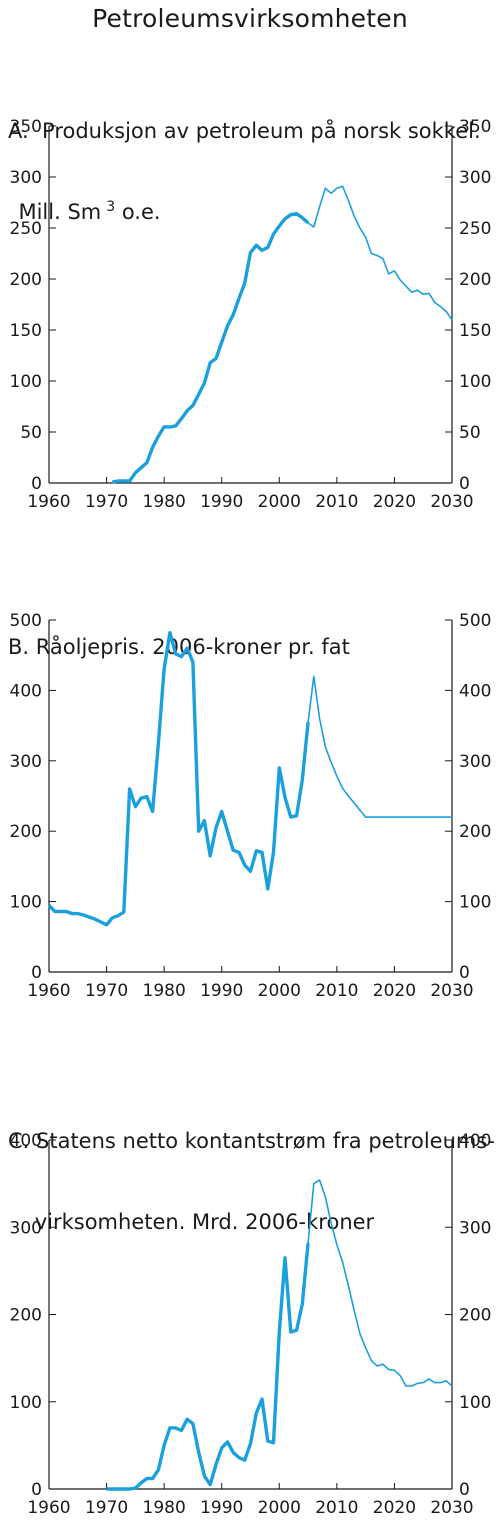 The image size is (500, 1533). I want to click on a-ytick-label-right: 50, so click(470, 433).